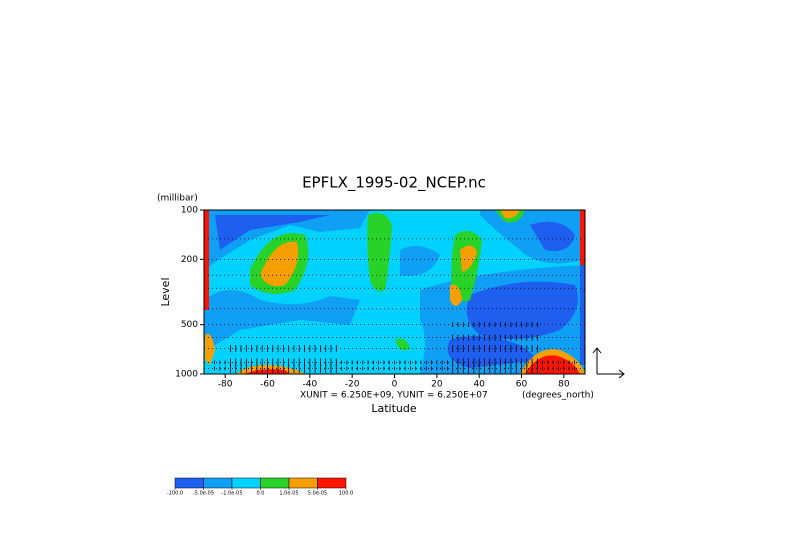  I want to click on x-tick-label: 0, so click(395, 385).